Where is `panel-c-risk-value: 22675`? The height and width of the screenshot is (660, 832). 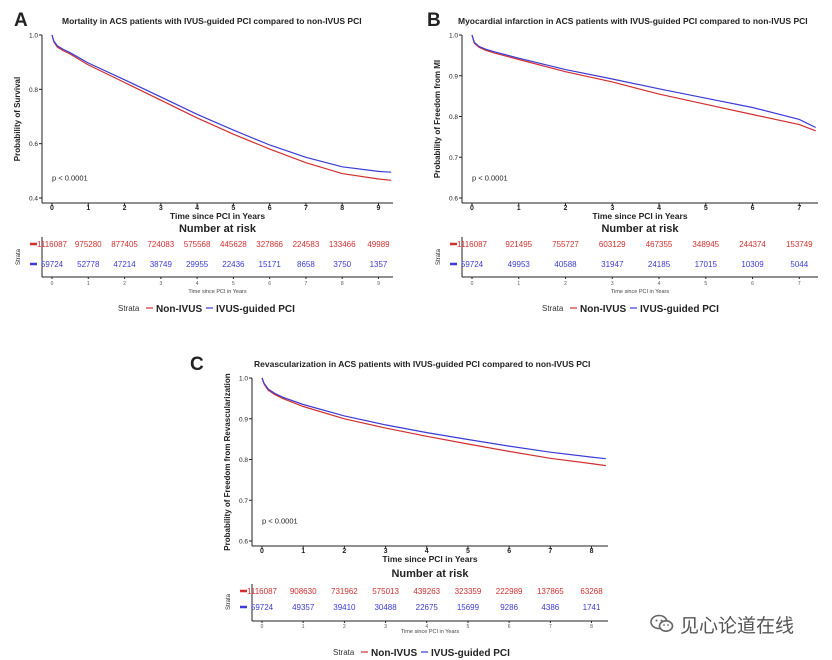 panel-c-risk-value: 22675 is located at coordinates (427, 607).